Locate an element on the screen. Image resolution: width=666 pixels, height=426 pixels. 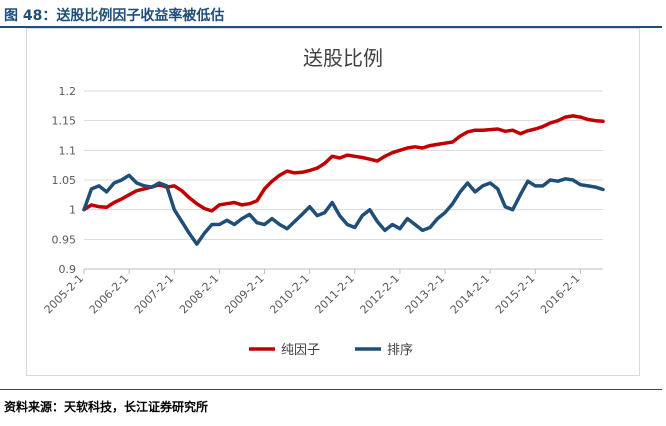
y-tick-label: 1.05 is located at coordinates (64, 180).